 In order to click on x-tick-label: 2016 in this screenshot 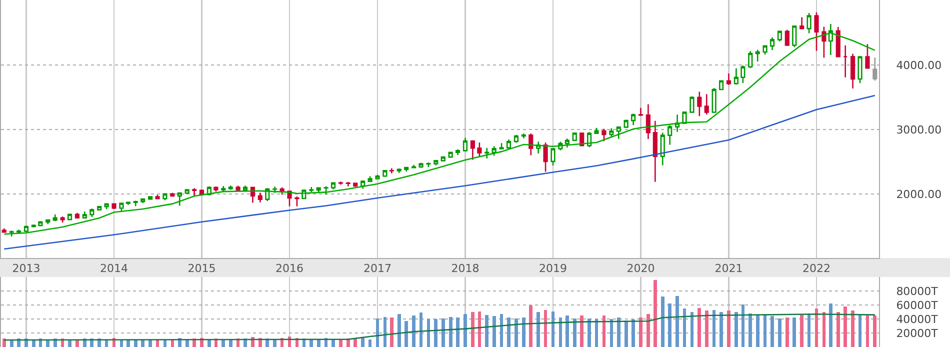, I will do `click(290, 269)`.